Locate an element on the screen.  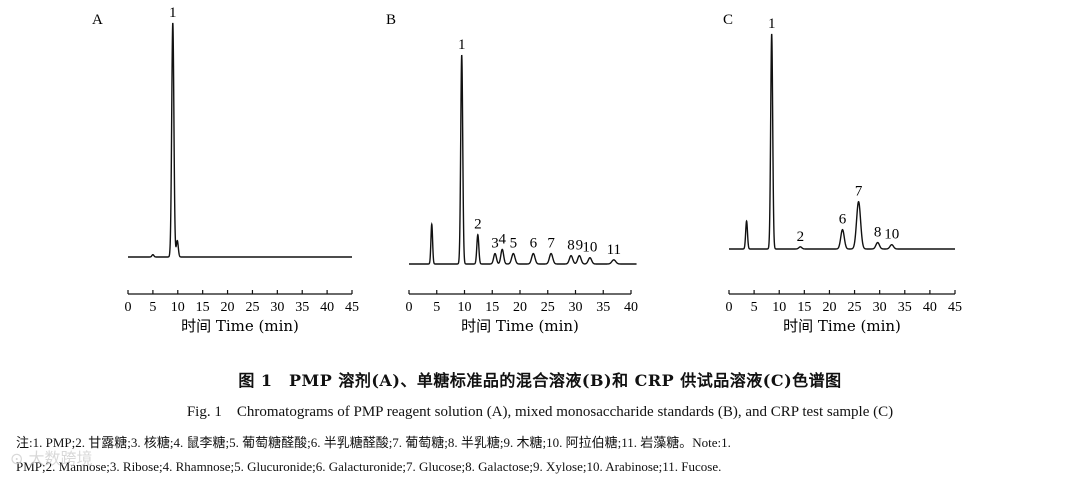
panel-label: C is located at coordinates (728, 20).